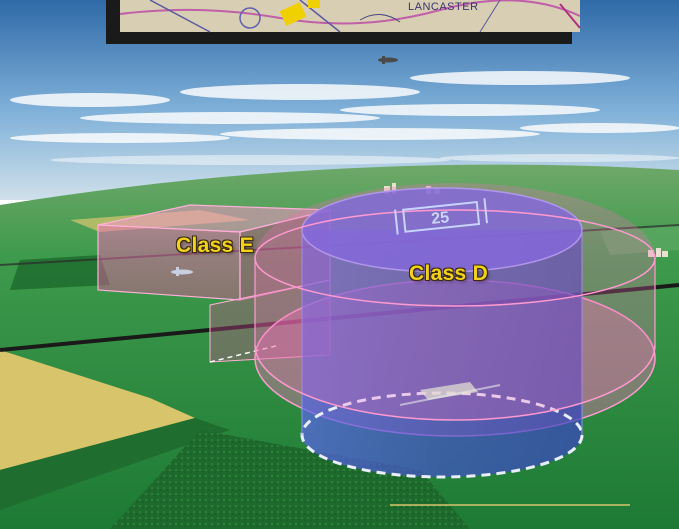  I want to click on class-e-label: Class E, so click(215, 245).